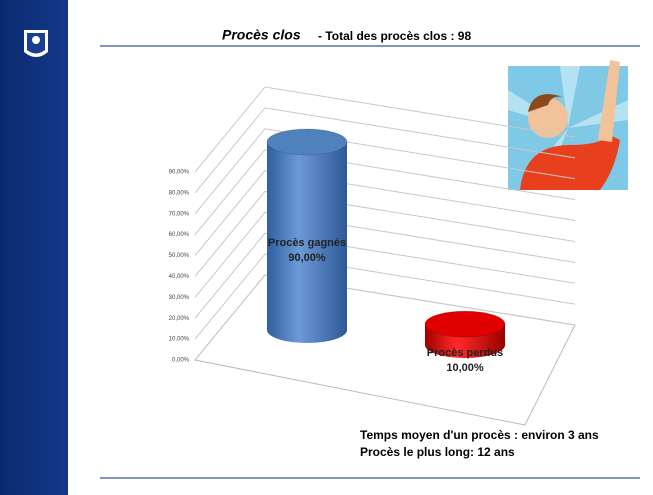 The width and height of the screenshot is (653, 495). I want to click on data-label-category: Procès perdus, so click(465, 353).